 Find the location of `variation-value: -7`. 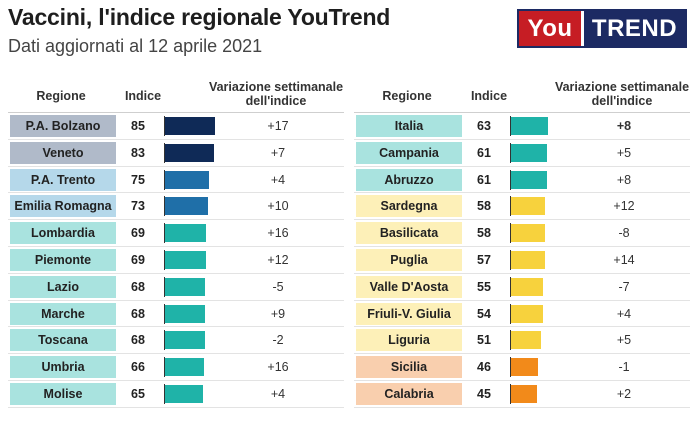

variation-value: -7 is located at coordinates (624, 286).